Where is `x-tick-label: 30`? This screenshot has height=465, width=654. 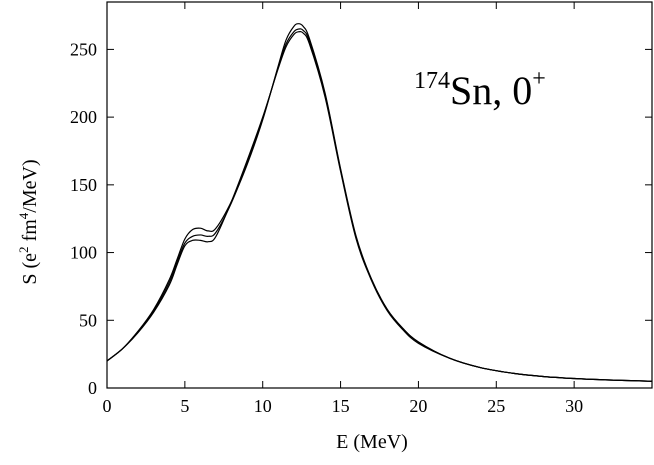 x-tick-label: 30 is located at coordinates (574, 406).